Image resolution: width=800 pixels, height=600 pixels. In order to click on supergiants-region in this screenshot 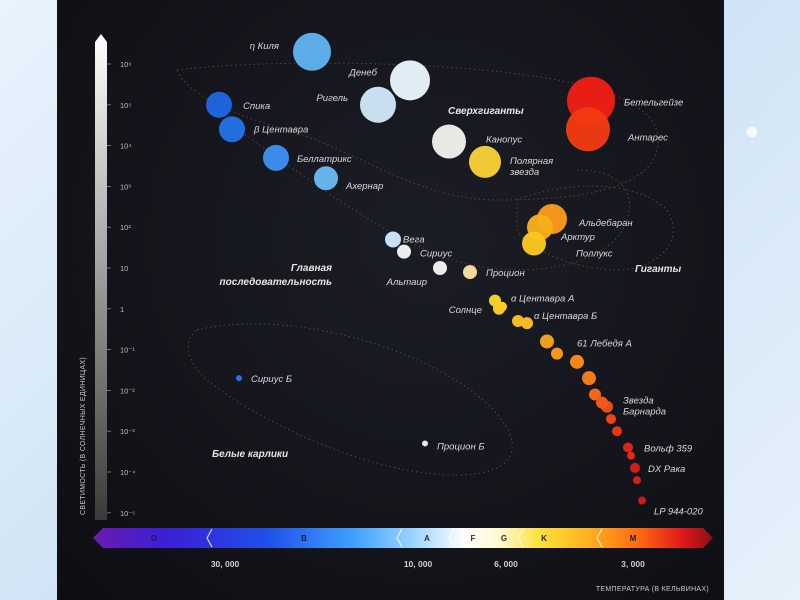, I will do `click(417, 131)`.